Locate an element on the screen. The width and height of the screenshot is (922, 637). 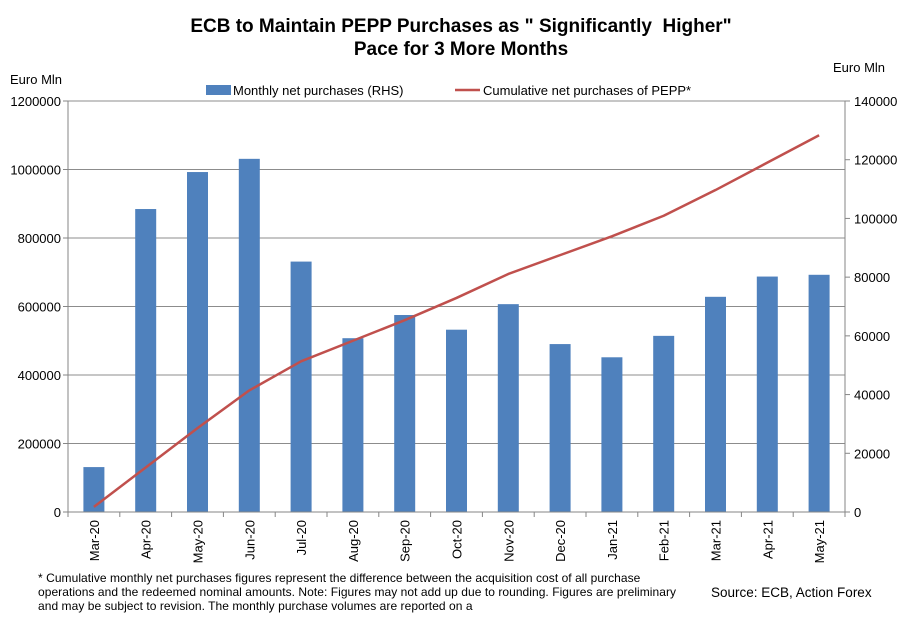
x-tick-label: Apr-20 is located at coordinates (146, 539).